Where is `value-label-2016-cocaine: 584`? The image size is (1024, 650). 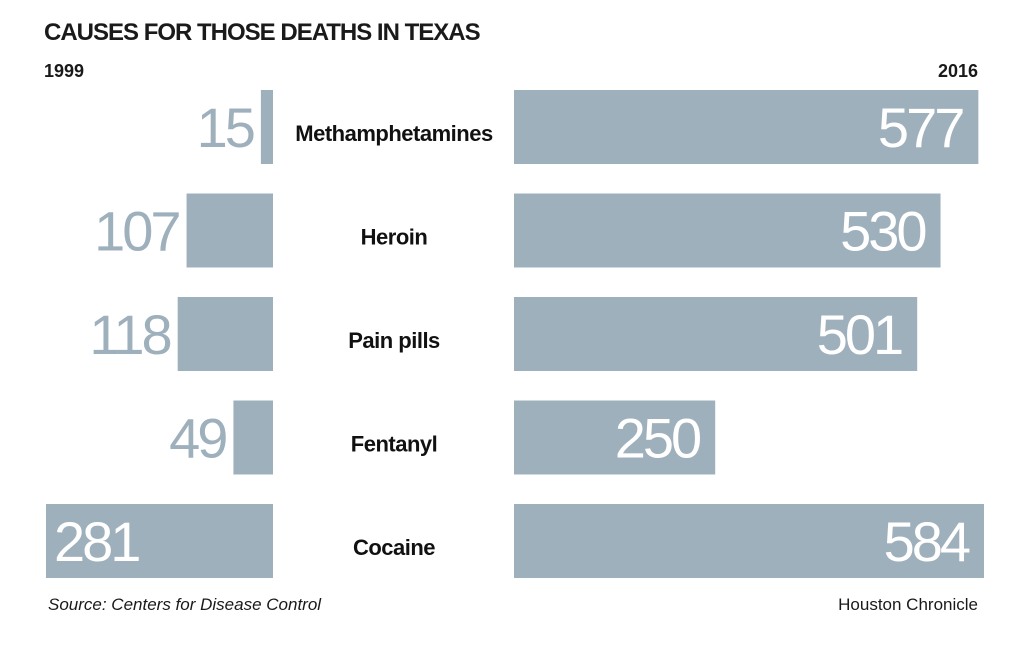
value-label-2016-cocaine: 584 is located at coordinates (927, 541).